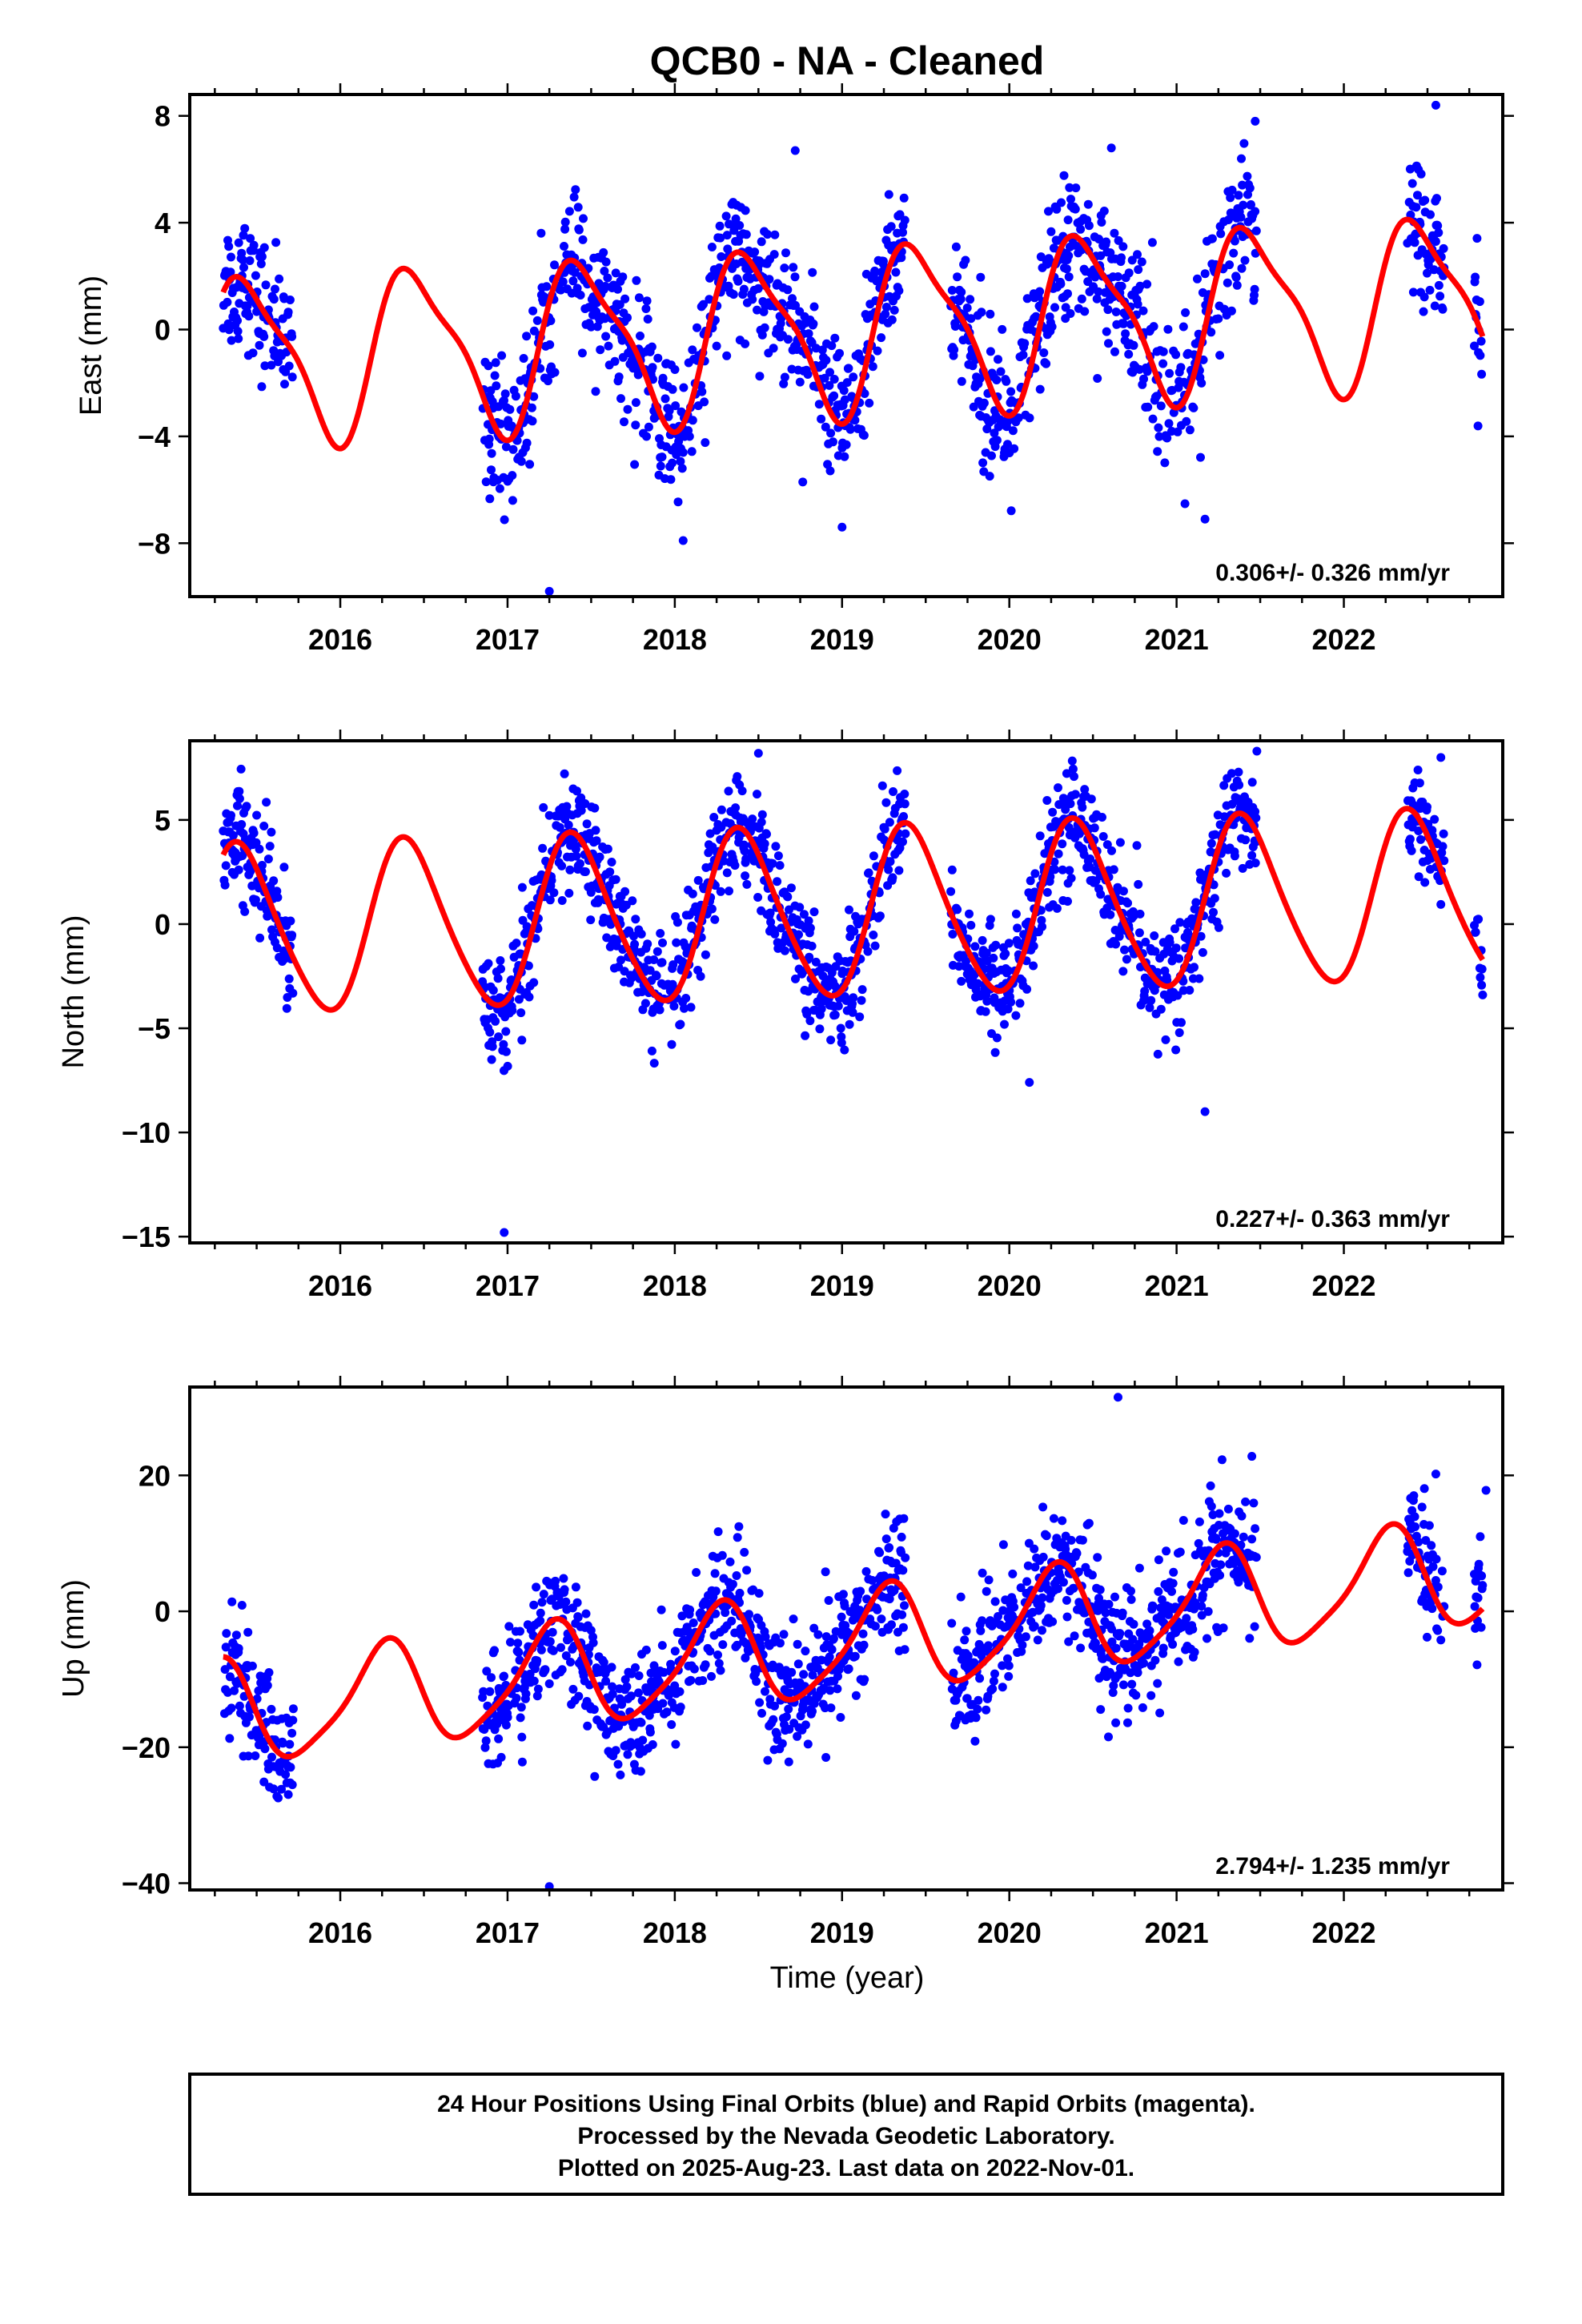  Describe the element at coordinates (146, 1132) in the screenshot. I see `north-y-tick-label: −10` at that location.